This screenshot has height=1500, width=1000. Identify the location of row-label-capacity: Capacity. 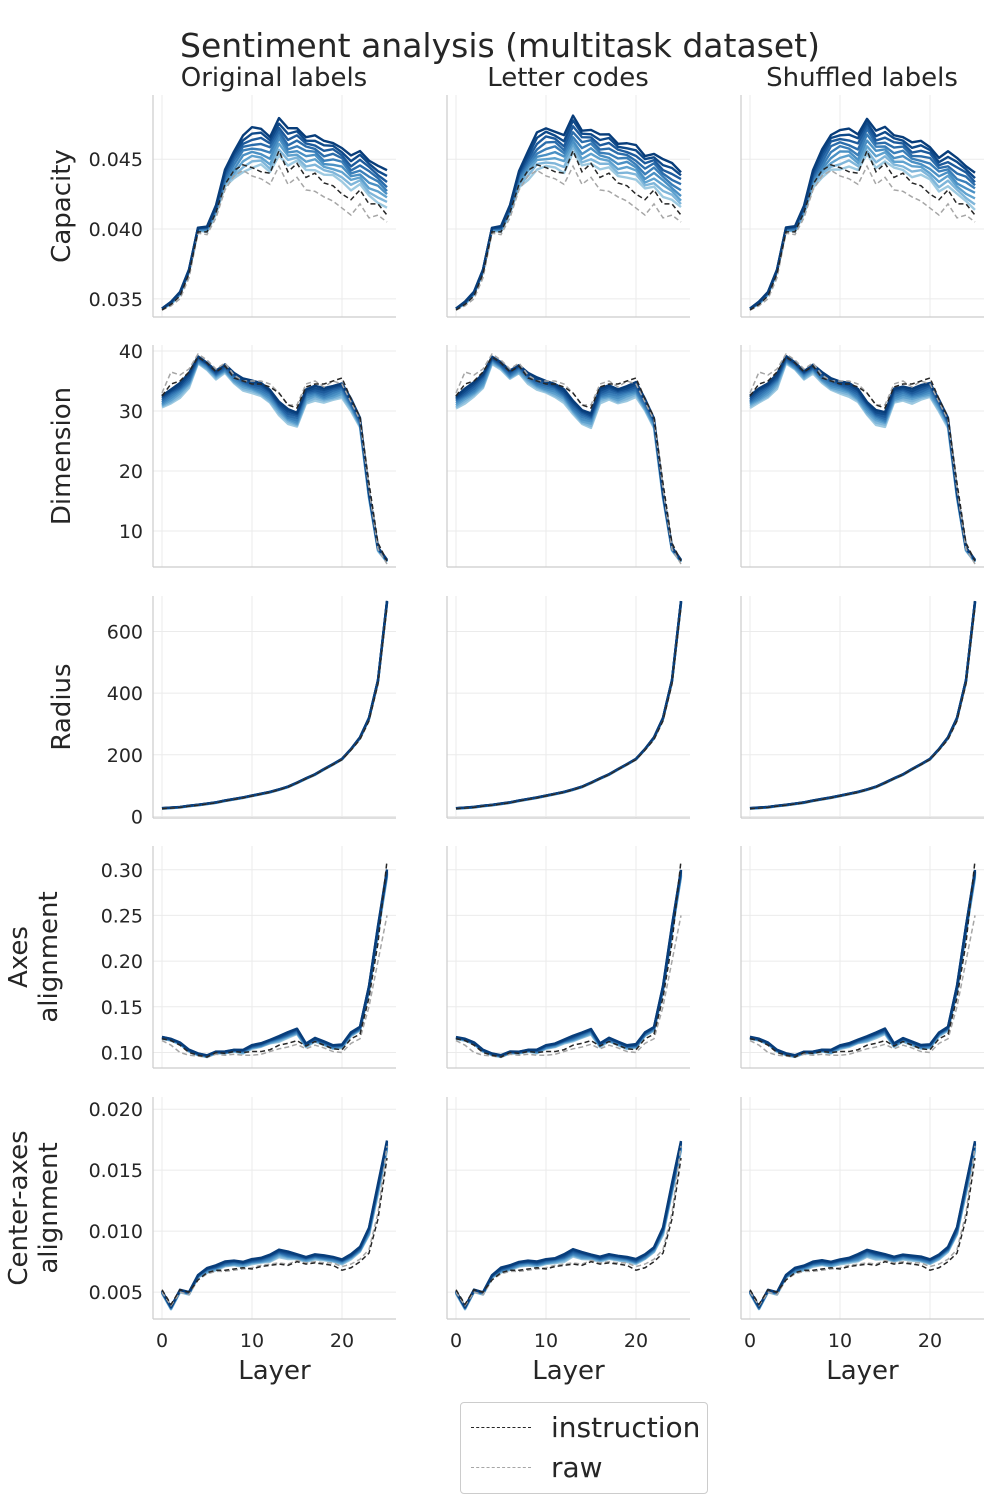
(62, 206).